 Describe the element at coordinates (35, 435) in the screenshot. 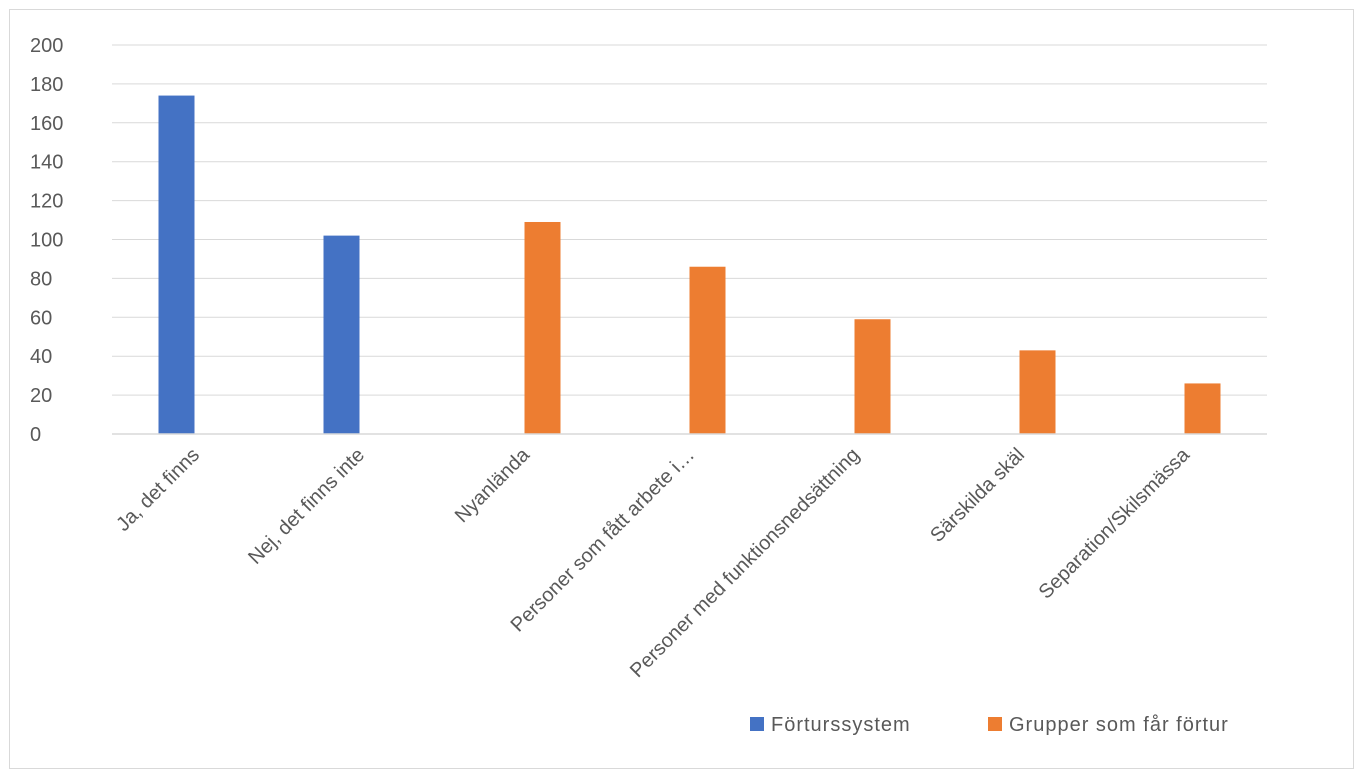

I see `y-tick-label: 0` at that location.